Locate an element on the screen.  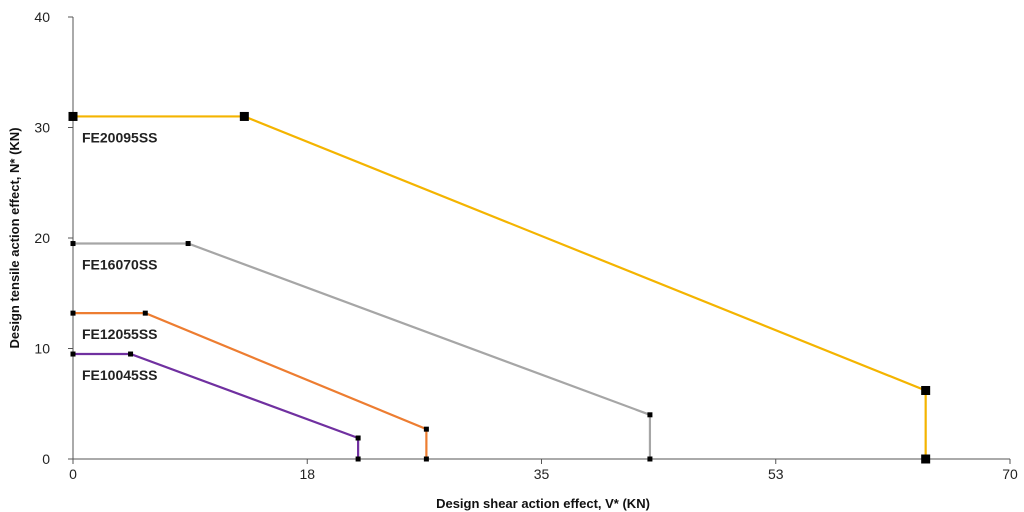
x-tick-label: 53 is located at coordinates (776, 474).